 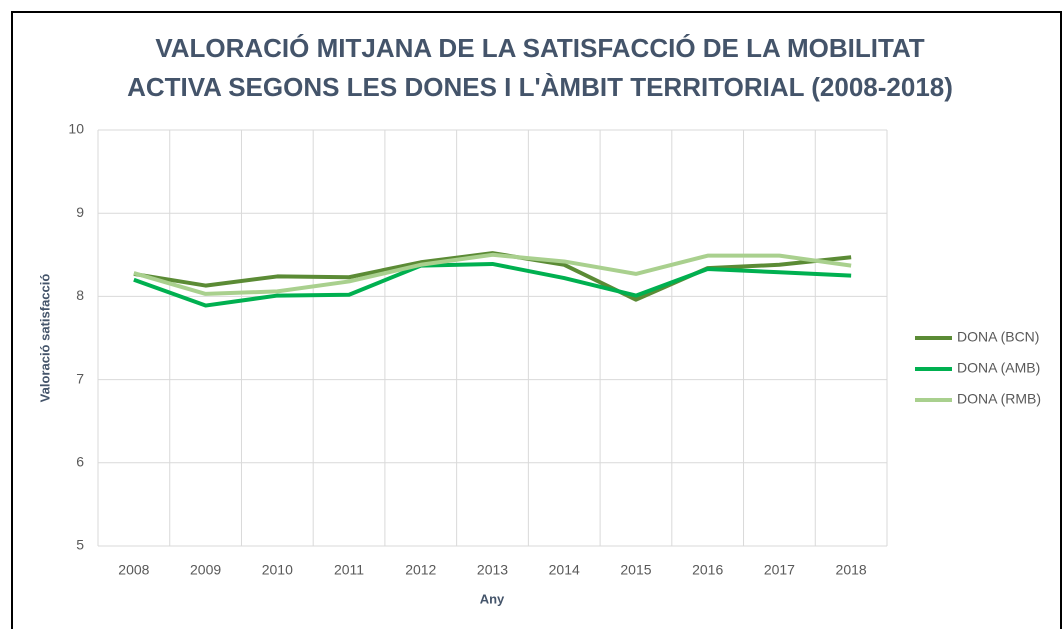 I want to click on y-axis-title: Valoració satisfacció, so click(x=44, y=338).